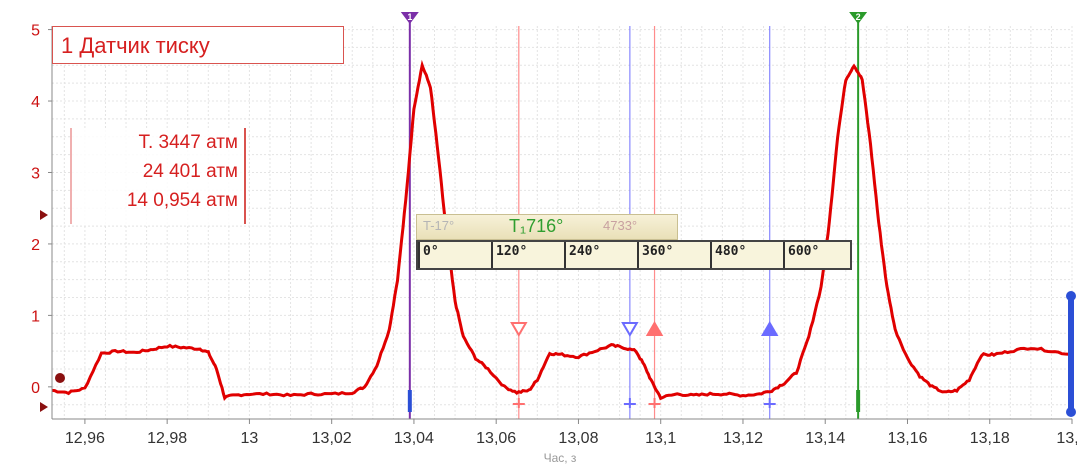 The image size is (1077, 466). What do you see at coordinates (825, 438) in the screenshot?
I see `x-tick-label: 13,14` at bounding box center [825, 438].